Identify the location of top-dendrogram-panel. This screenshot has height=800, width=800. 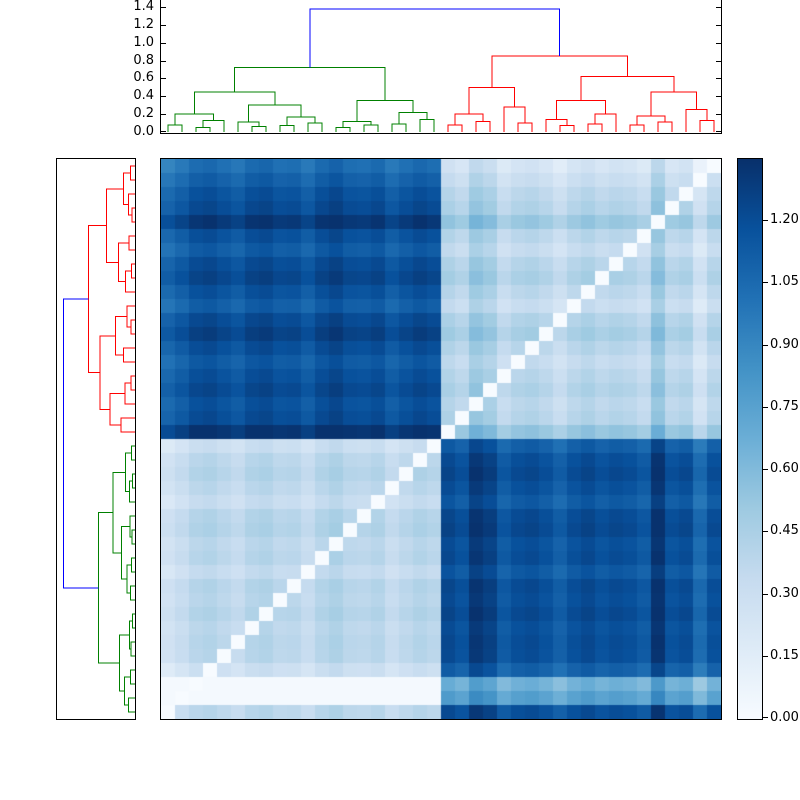
(441, 67).